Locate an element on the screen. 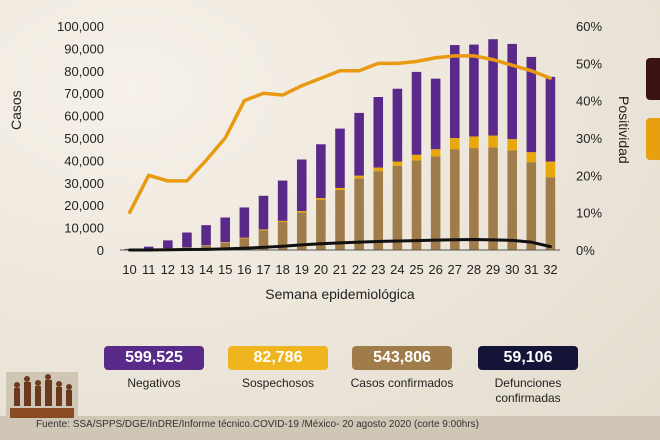 This screenshot has width=660, height=440. y-tick-label: 70,000 is located at coordinates (84, 93).